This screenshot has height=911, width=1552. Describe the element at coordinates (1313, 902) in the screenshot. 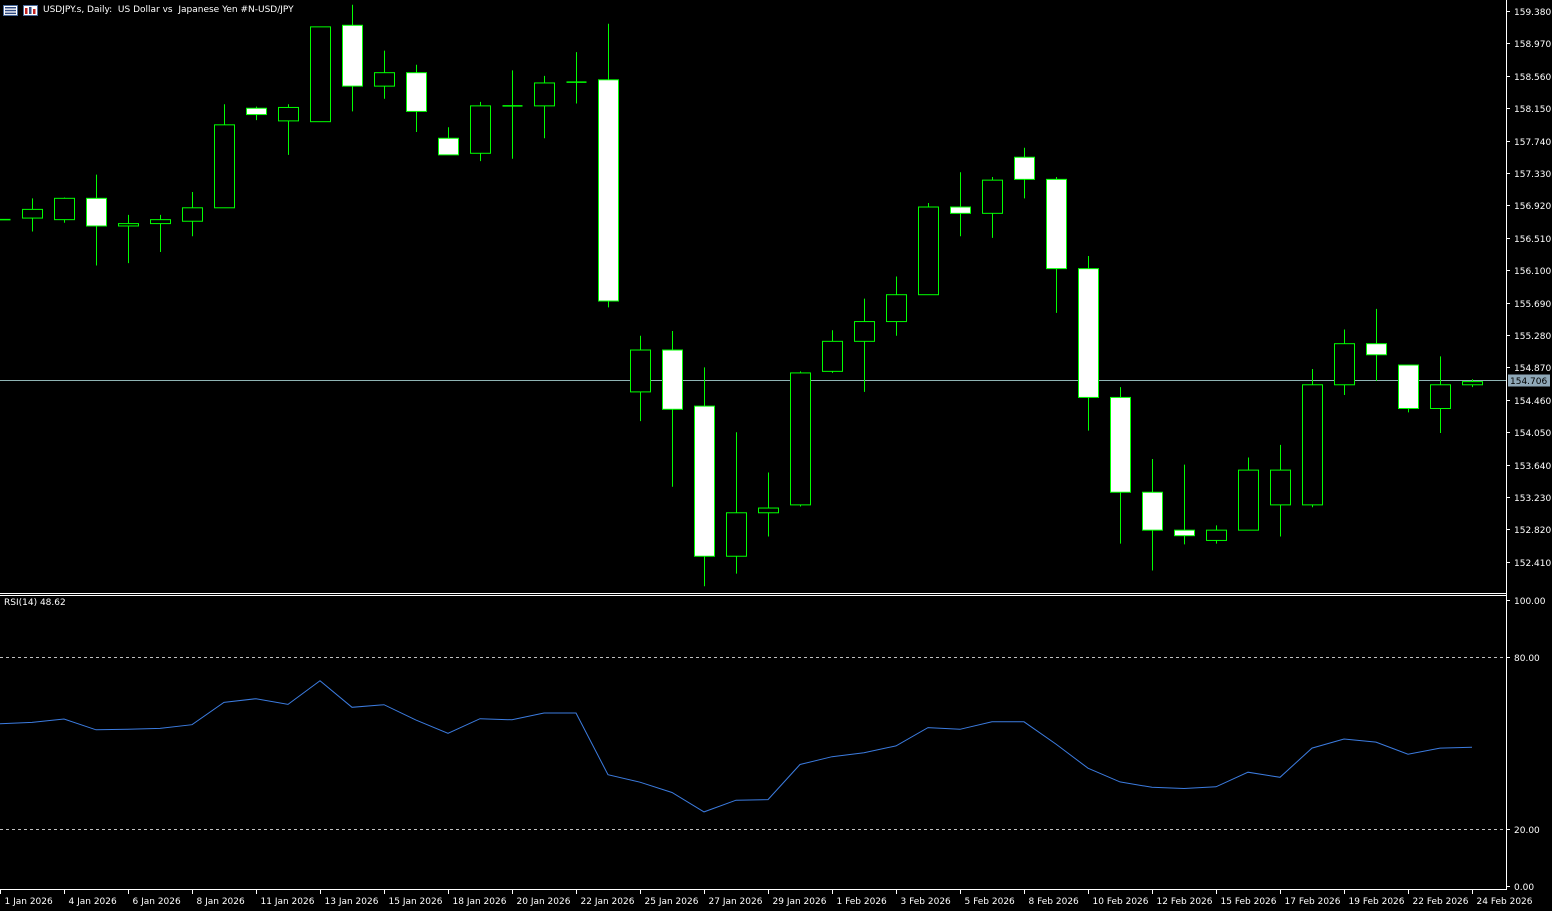

I see `time-tick-label: 17 Feb 2026` at that location.